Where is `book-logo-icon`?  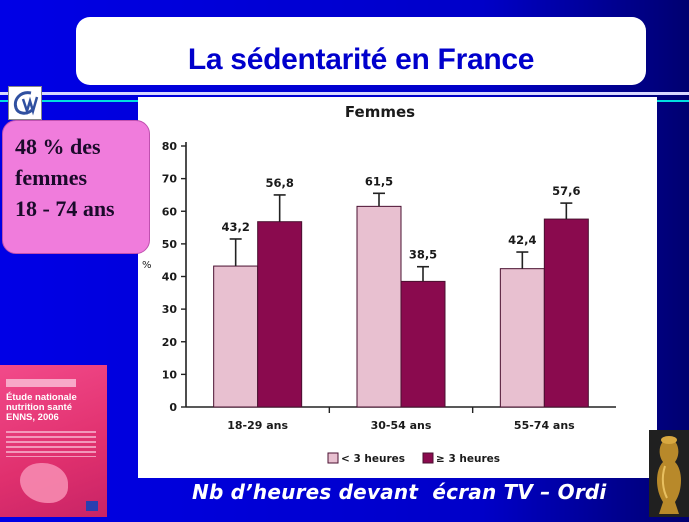 book-logo-icon is located at coordinates (92, 506).